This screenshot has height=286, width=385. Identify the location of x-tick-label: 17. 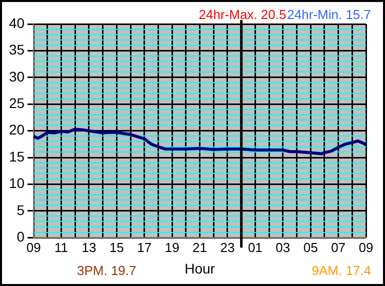
(144, 247).